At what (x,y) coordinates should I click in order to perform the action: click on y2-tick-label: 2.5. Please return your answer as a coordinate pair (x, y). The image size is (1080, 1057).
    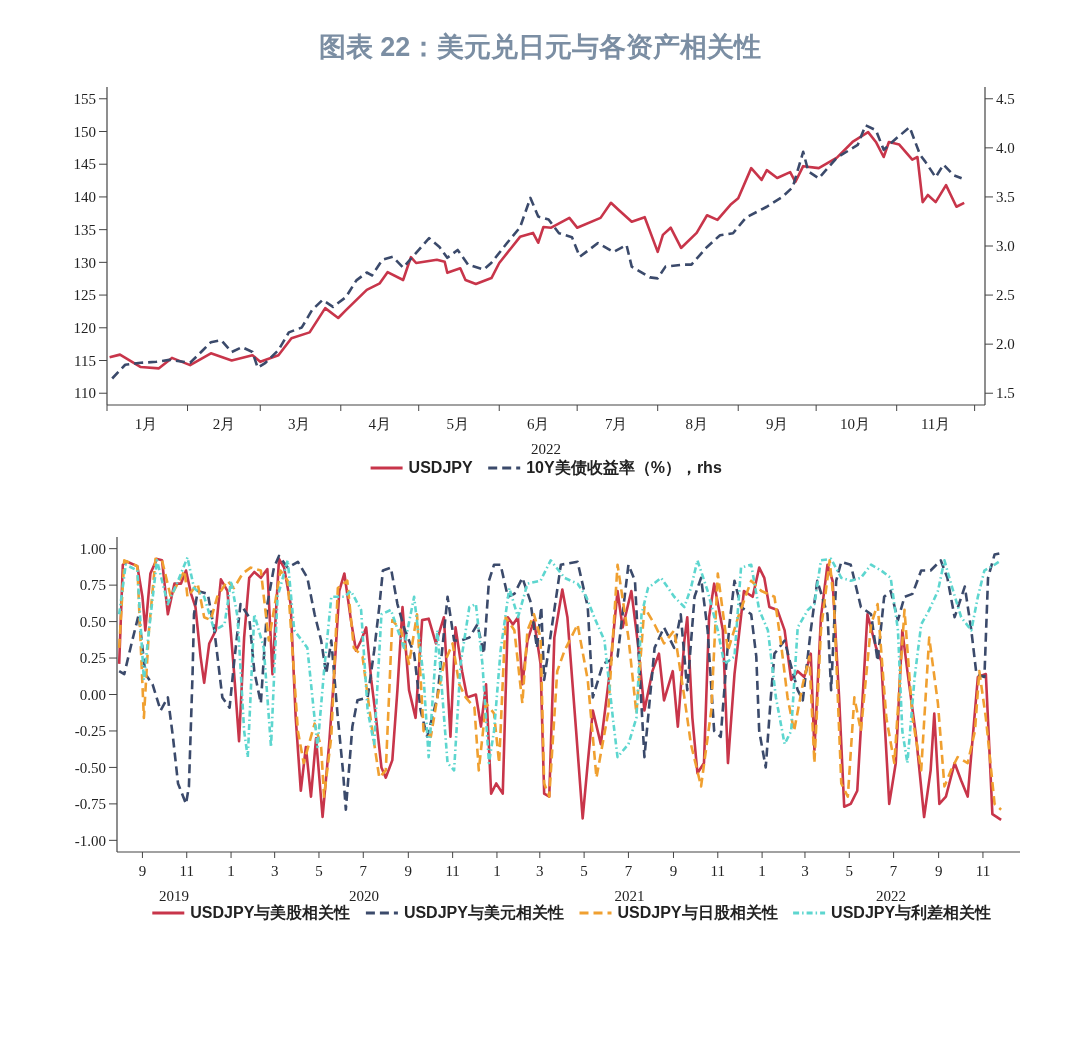
    Looking at the image, I should click on (1005, 295).